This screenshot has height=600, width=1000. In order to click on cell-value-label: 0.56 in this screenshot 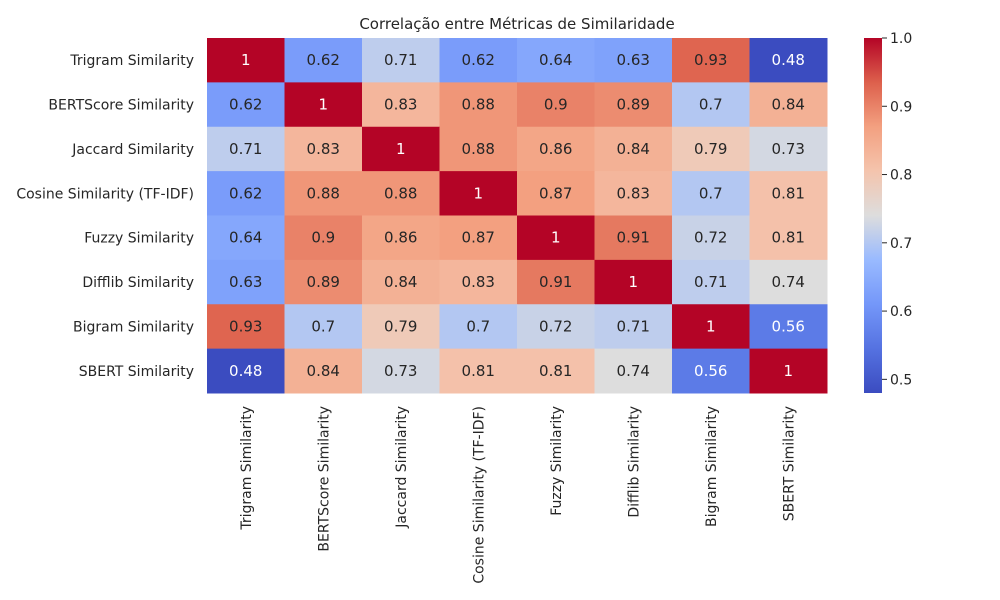, I will do `click(710, 371)`.